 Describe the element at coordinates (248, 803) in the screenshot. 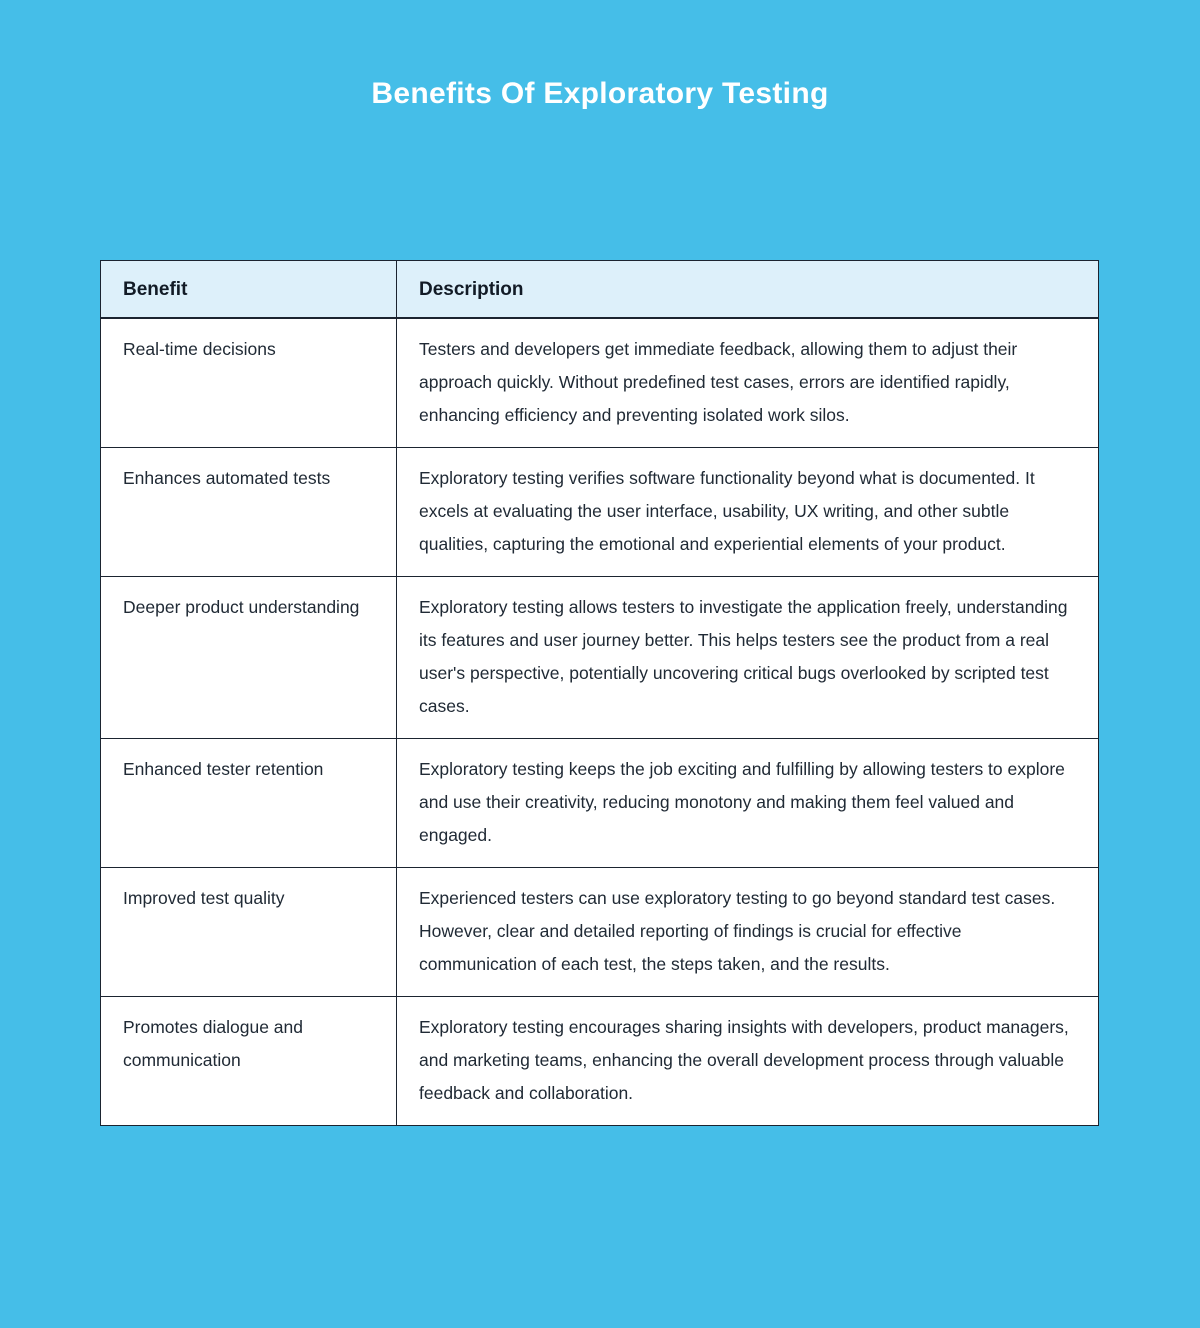

I see `benefit-cell: Enhanced tester retention` at that location.